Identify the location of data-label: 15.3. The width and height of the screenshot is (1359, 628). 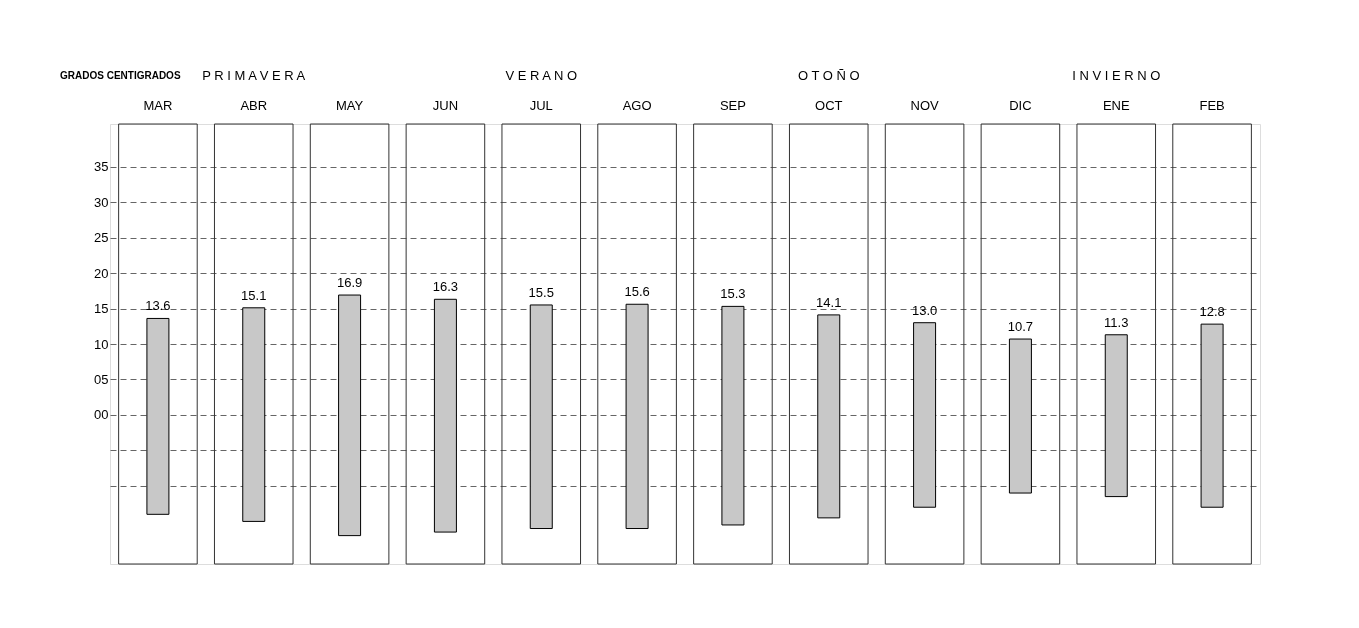
(733, 294).